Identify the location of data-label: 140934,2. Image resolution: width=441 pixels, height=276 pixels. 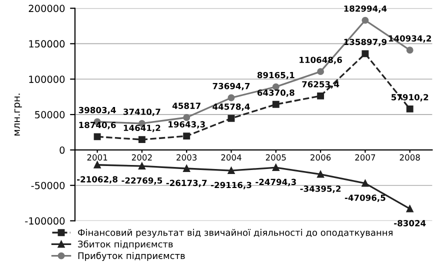
(410, 39).